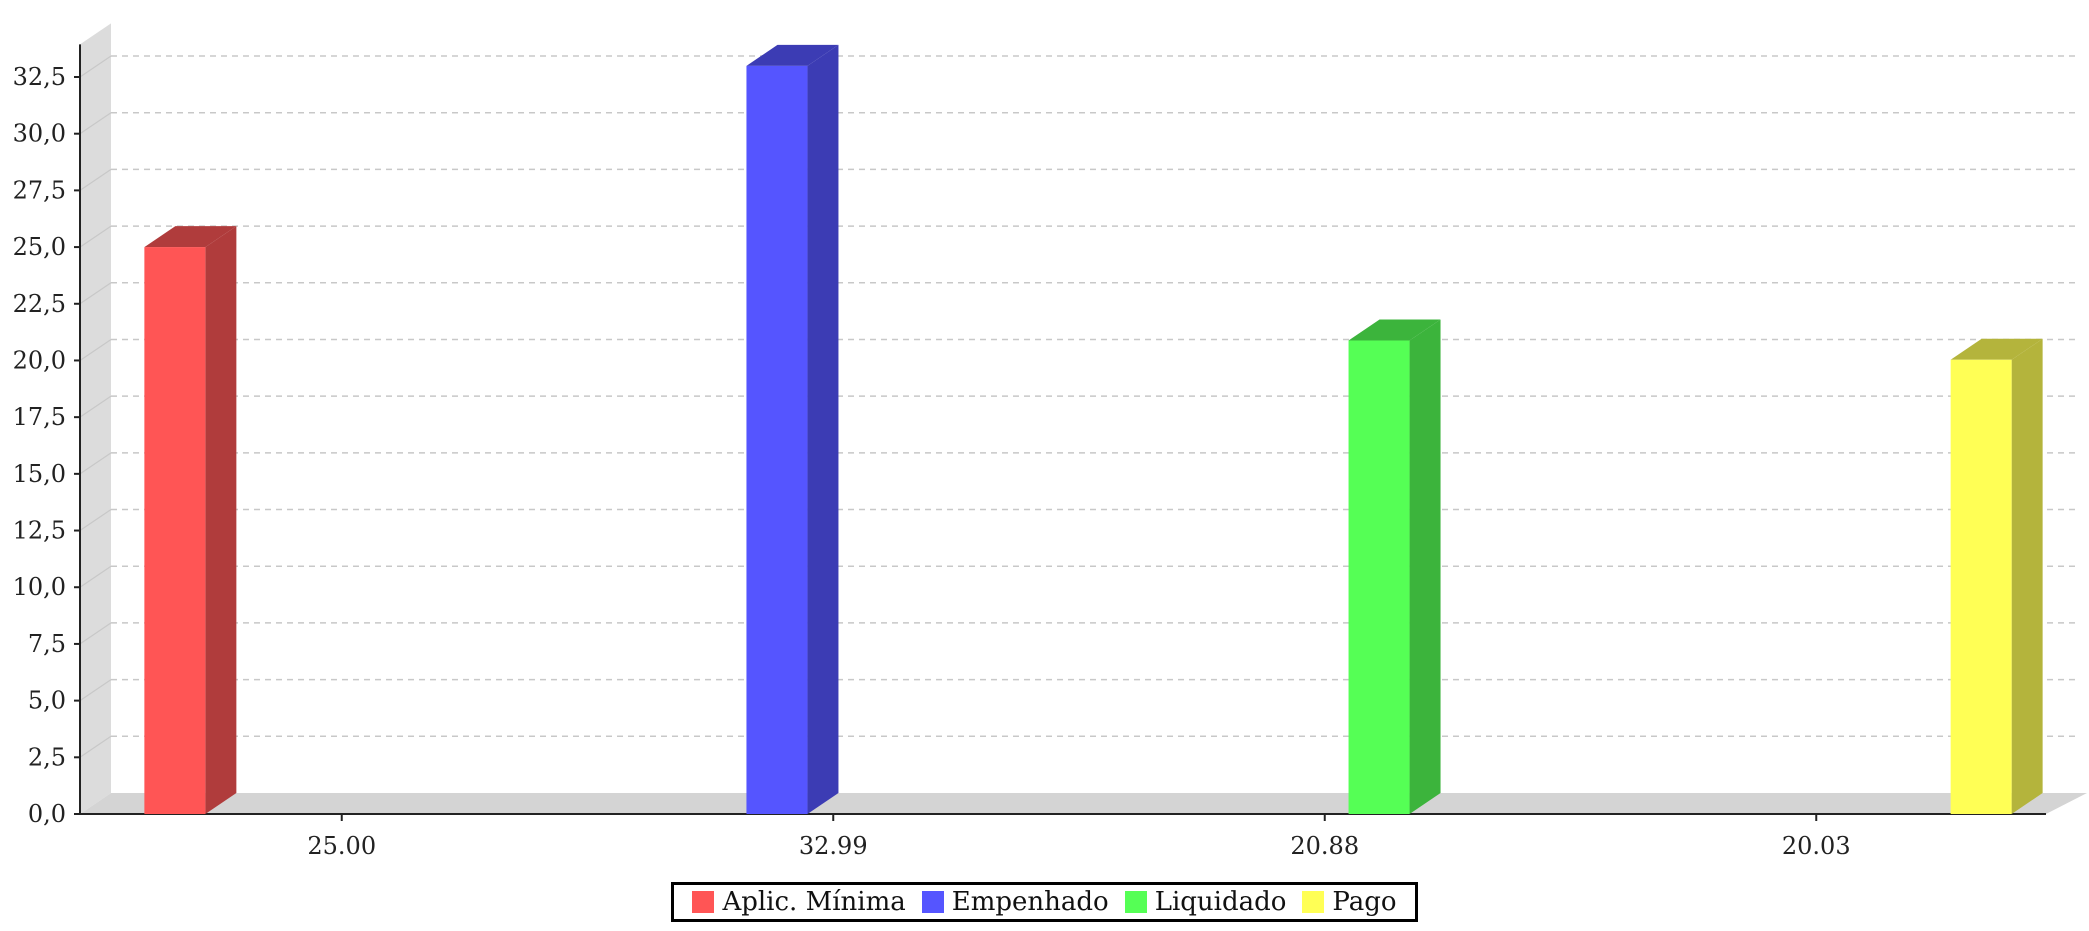 This screenshot has width=2089, height=931. I want to click on legend-box: Aplic. Mínima Empenhado Liquidado Pago, so click(1044, 902).